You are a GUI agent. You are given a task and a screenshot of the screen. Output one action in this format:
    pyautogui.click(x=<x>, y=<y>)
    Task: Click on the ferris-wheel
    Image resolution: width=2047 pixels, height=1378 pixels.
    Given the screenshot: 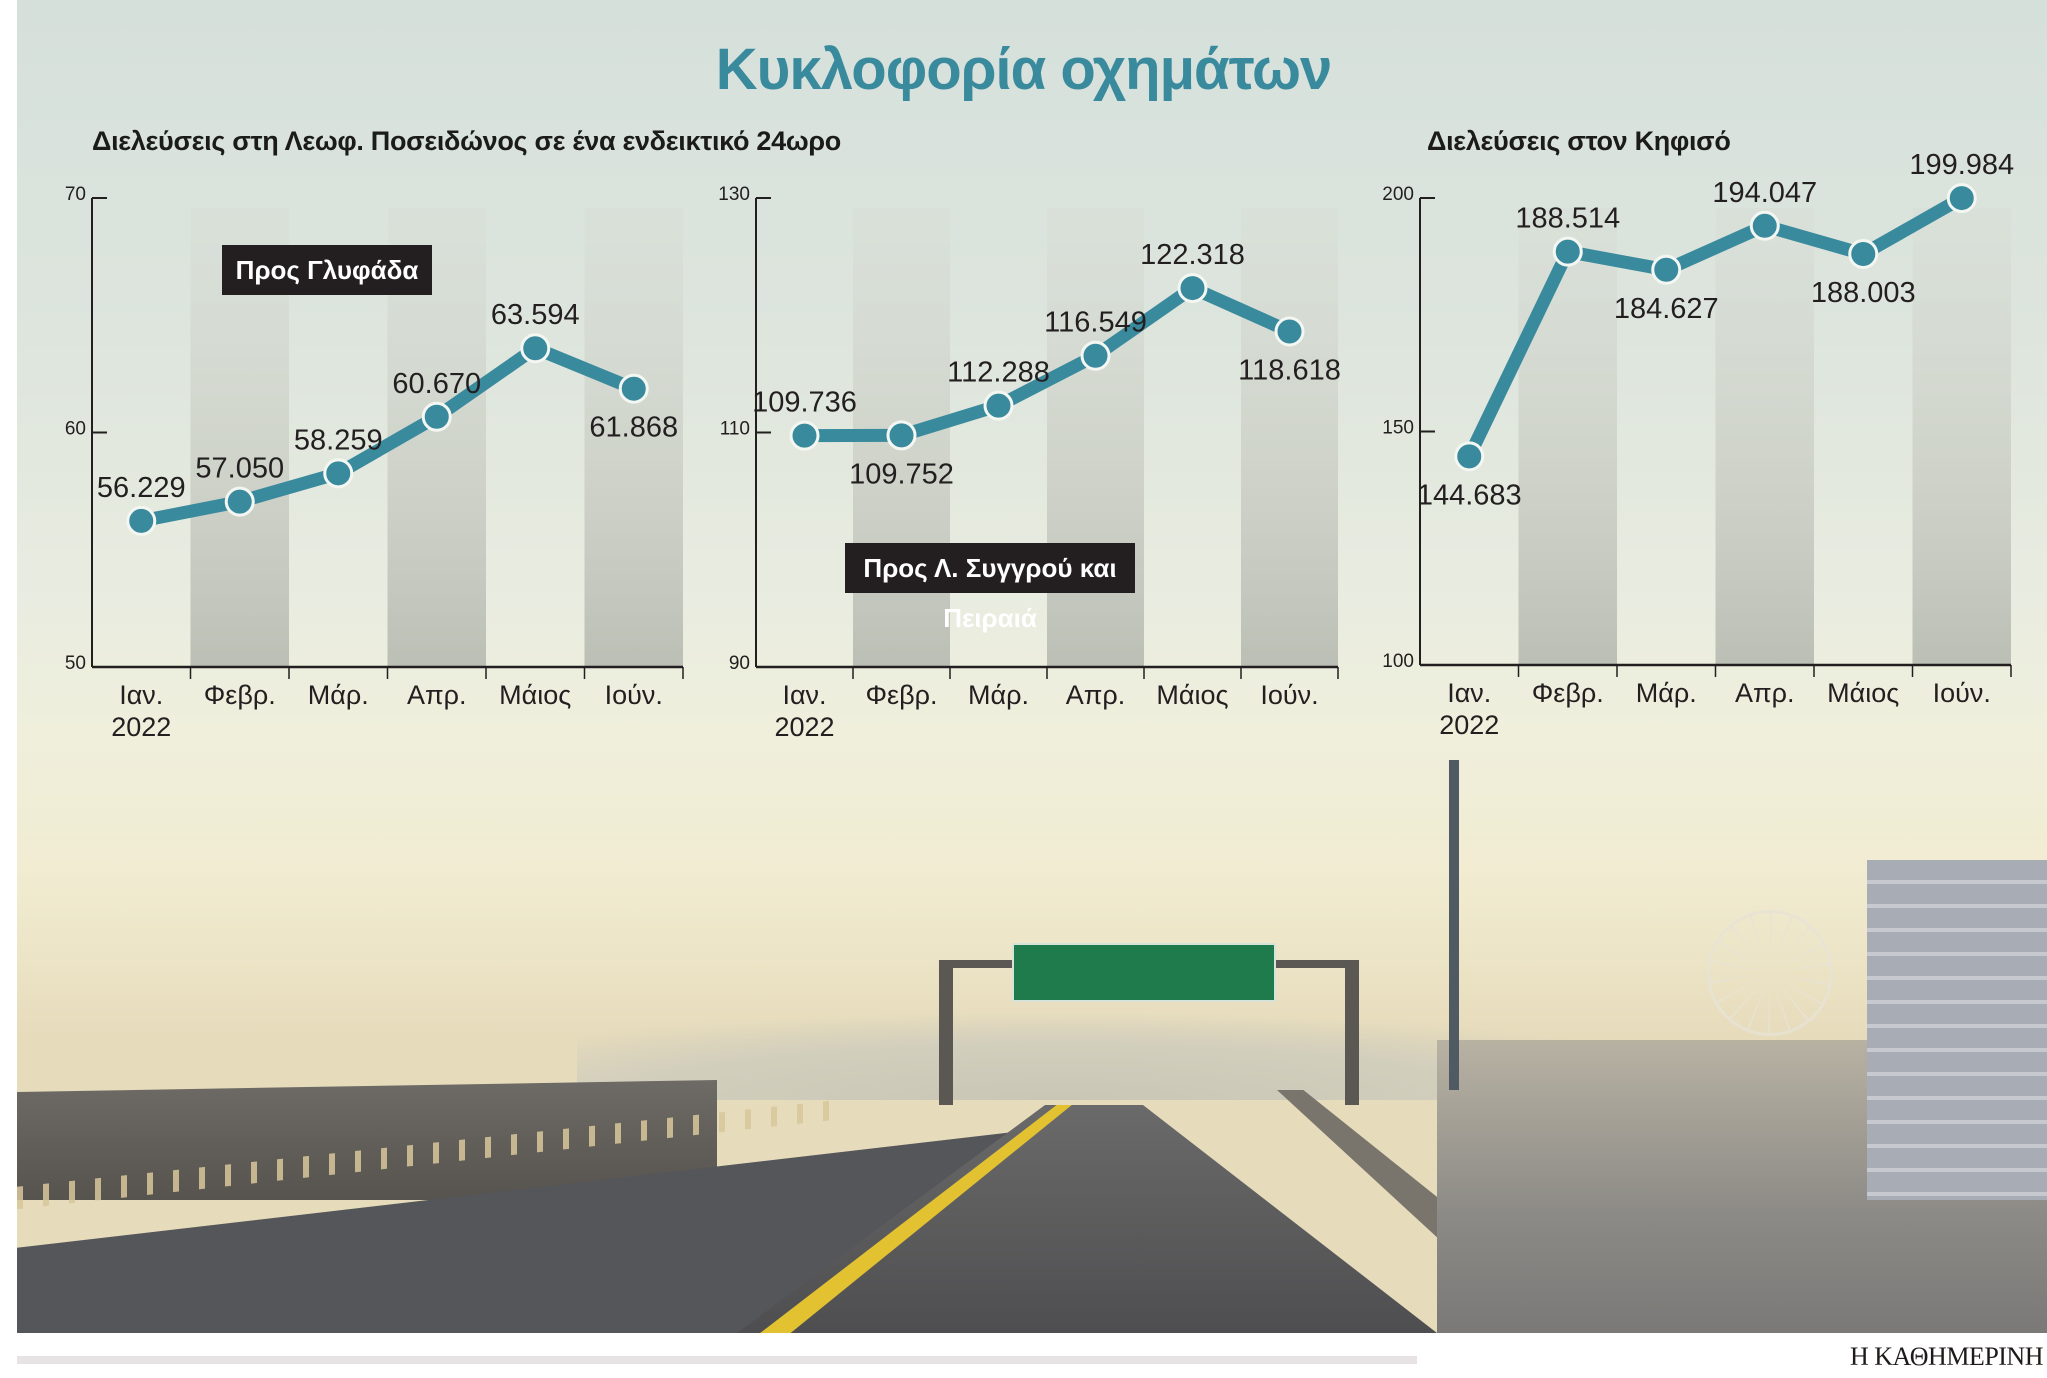 What is the action you would take?
    pyautogui.click(x=1770, y=973)
    